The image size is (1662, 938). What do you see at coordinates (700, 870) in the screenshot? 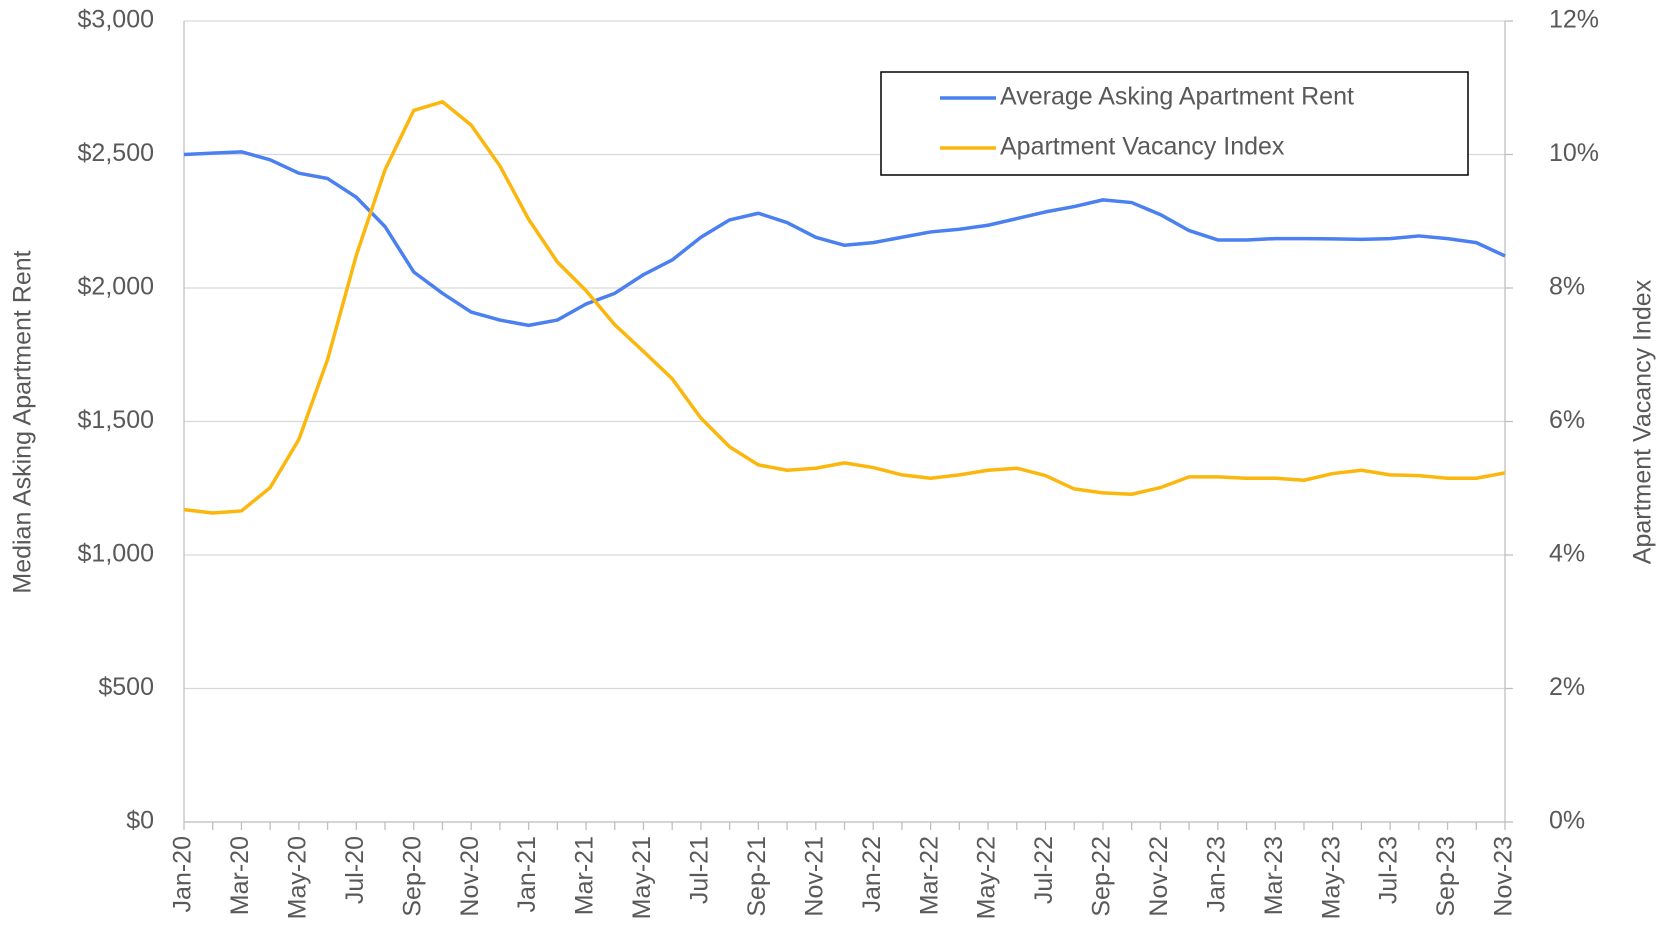
I see `x-tick-label: Jul-21` at bounding box center [700, 870].